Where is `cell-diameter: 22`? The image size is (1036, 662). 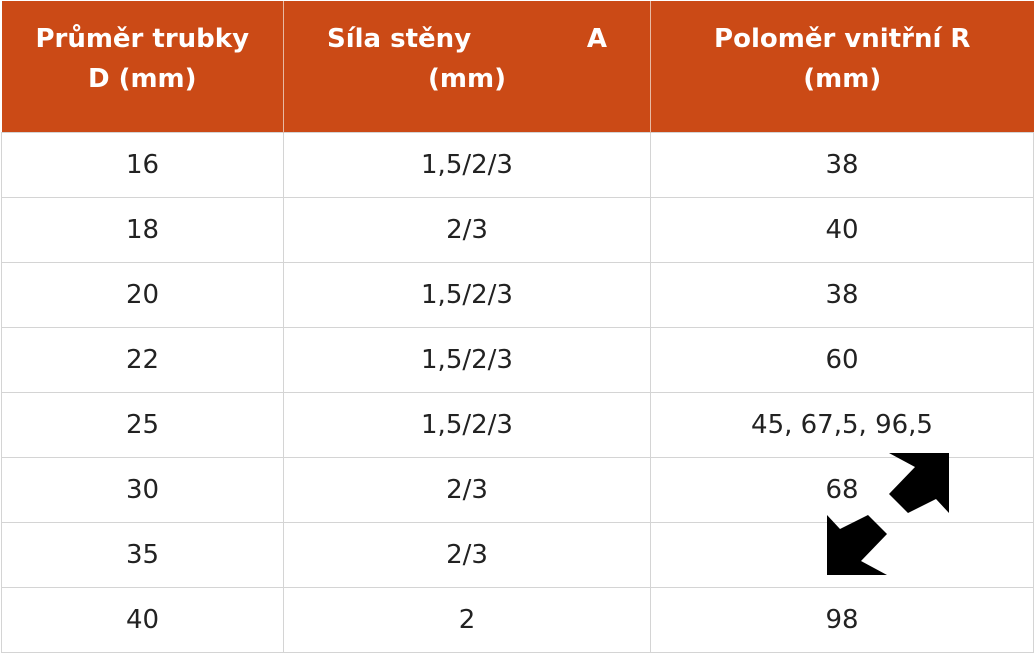
cell-diameter: 22 is located at coordinates (142, 359).